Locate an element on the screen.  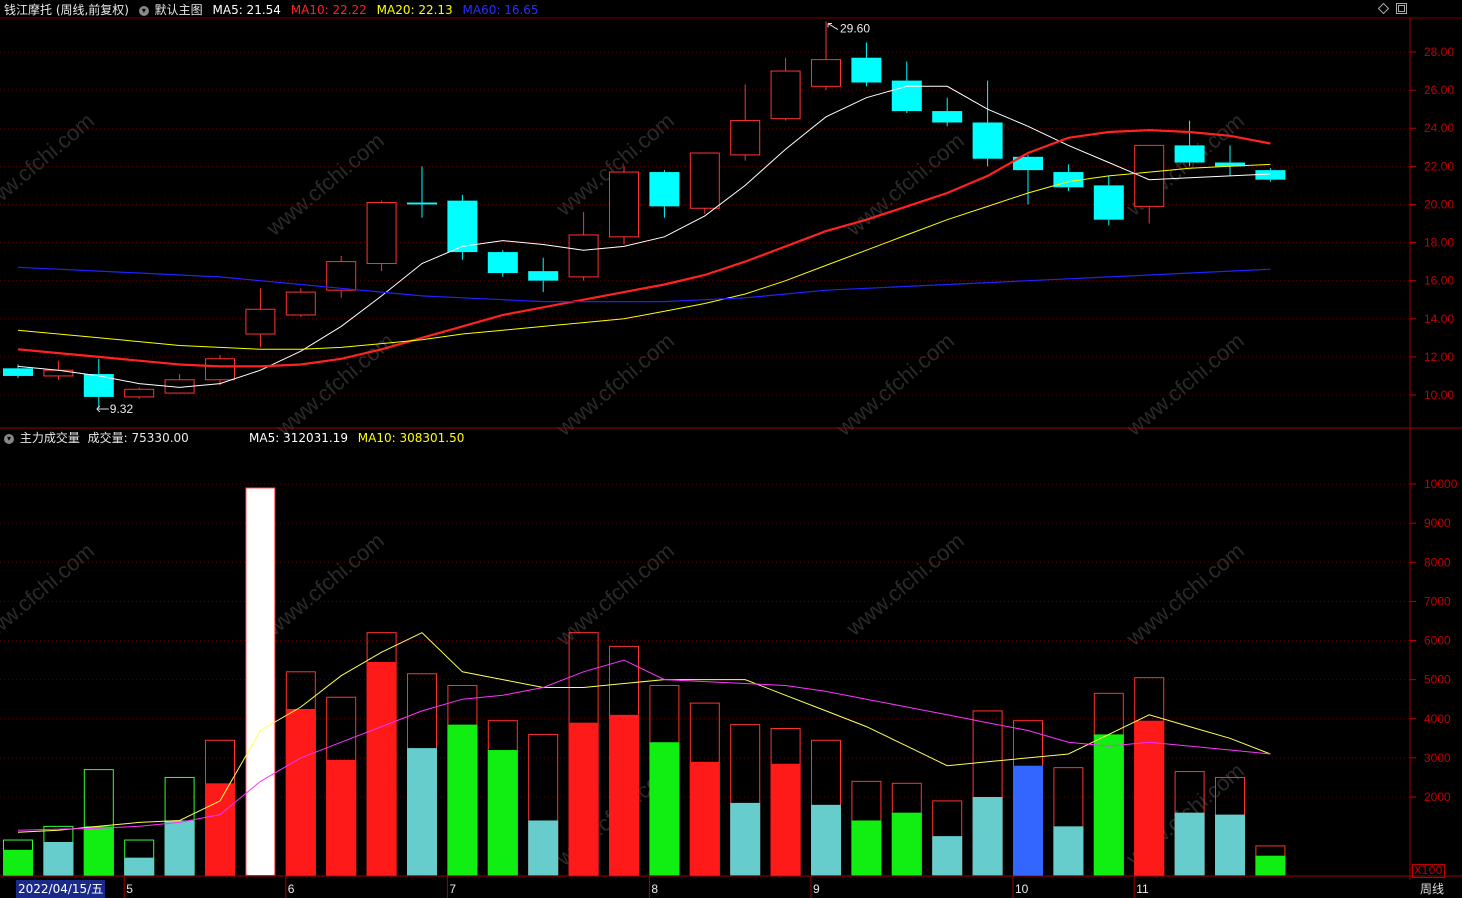
annotation-arrow is located at coordinates (102, 409).